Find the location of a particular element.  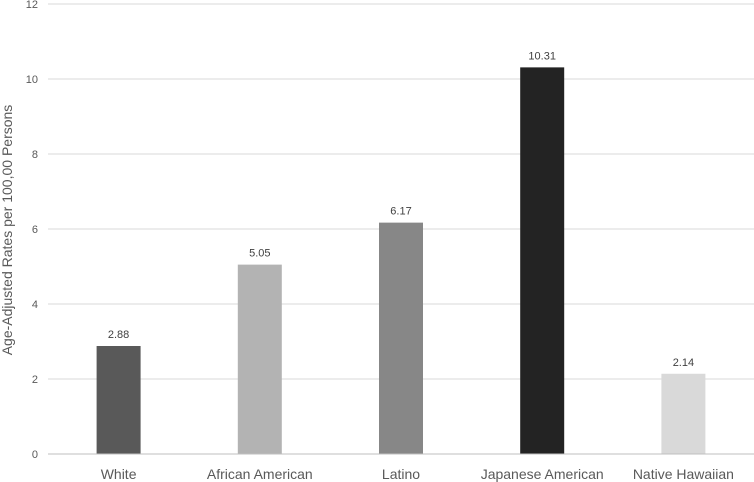

data-label: 5.05 is located at coordinates (259, 254).